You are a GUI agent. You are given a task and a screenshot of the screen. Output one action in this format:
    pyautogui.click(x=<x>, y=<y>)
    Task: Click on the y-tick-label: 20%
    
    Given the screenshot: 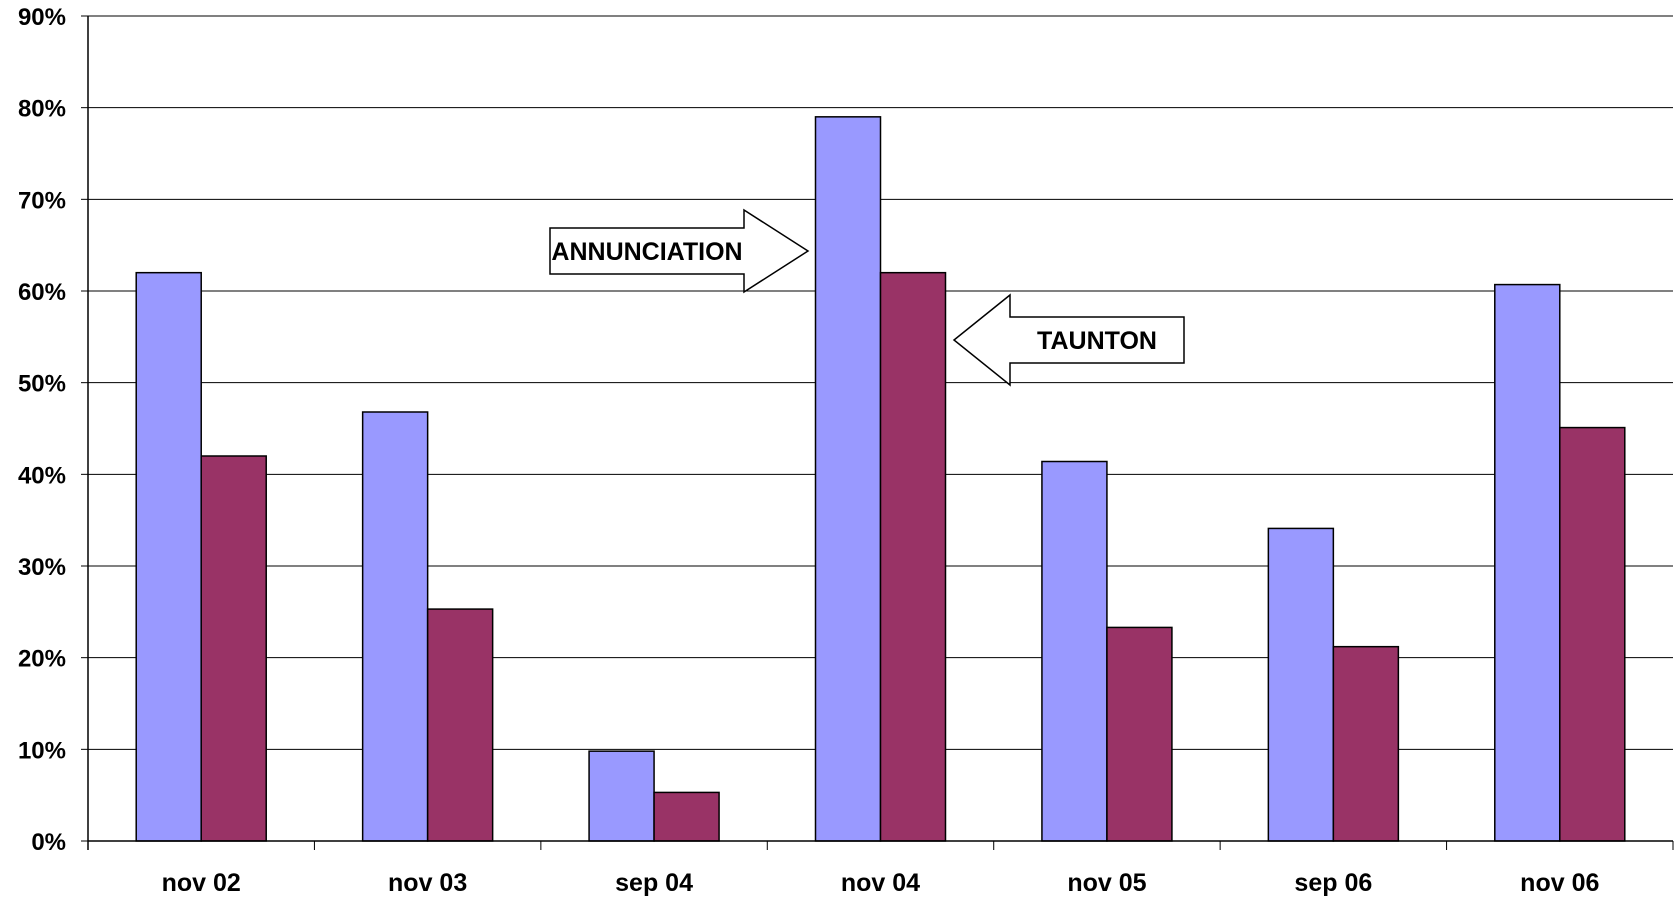 What is the action you would take?
    pyautogui.click(x=42, y=659)
    